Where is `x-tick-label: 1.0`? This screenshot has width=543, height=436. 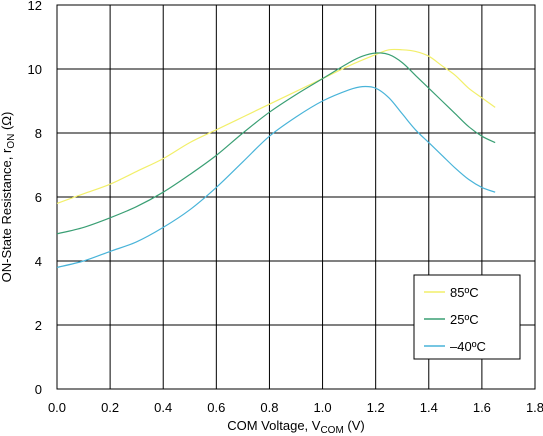
x-tick-label: 1.0 is located at coordinates (323, 407).